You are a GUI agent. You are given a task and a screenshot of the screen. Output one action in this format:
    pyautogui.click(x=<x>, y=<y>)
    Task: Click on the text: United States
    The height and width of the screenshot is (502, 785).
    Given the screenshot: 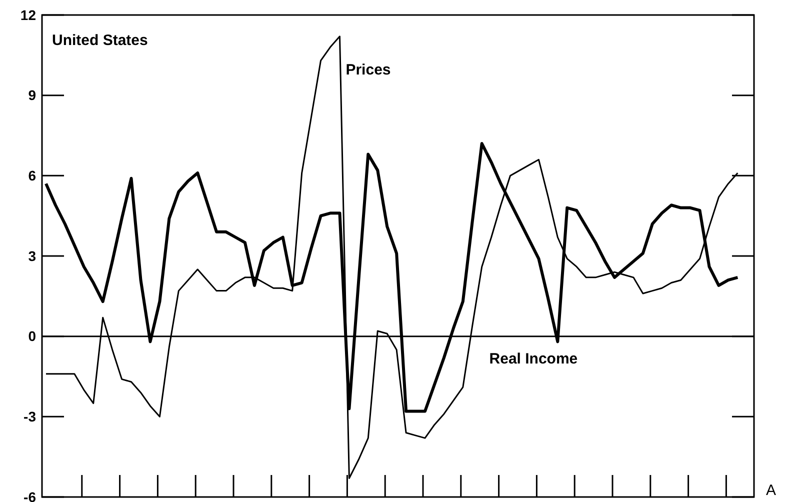 What is the action you would take?
    pyautogui.click(x=100, y=40)
    